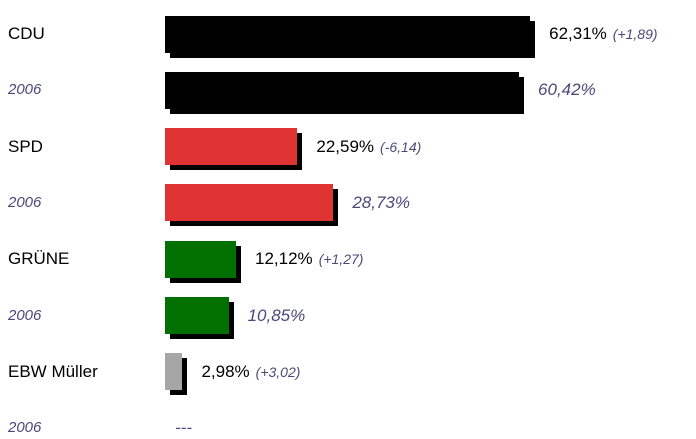 This screenshot has height=439, width=696. I want to click on value-label: 28,73%, so click(381, 202).